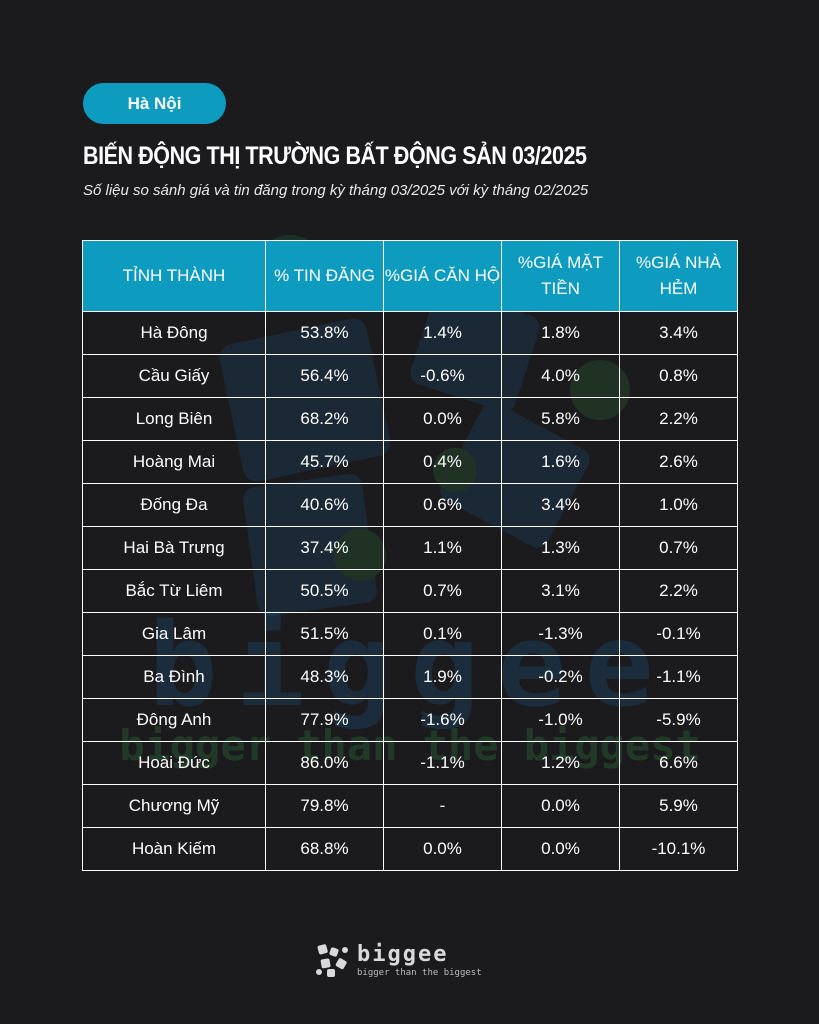 Image resolution: width=819 pixels, height=1024 pixels. What do you see at coordinates (324, 720) in the screenshot?
I see `cell-listings: 77.9%` at bounding box center [324, 720].